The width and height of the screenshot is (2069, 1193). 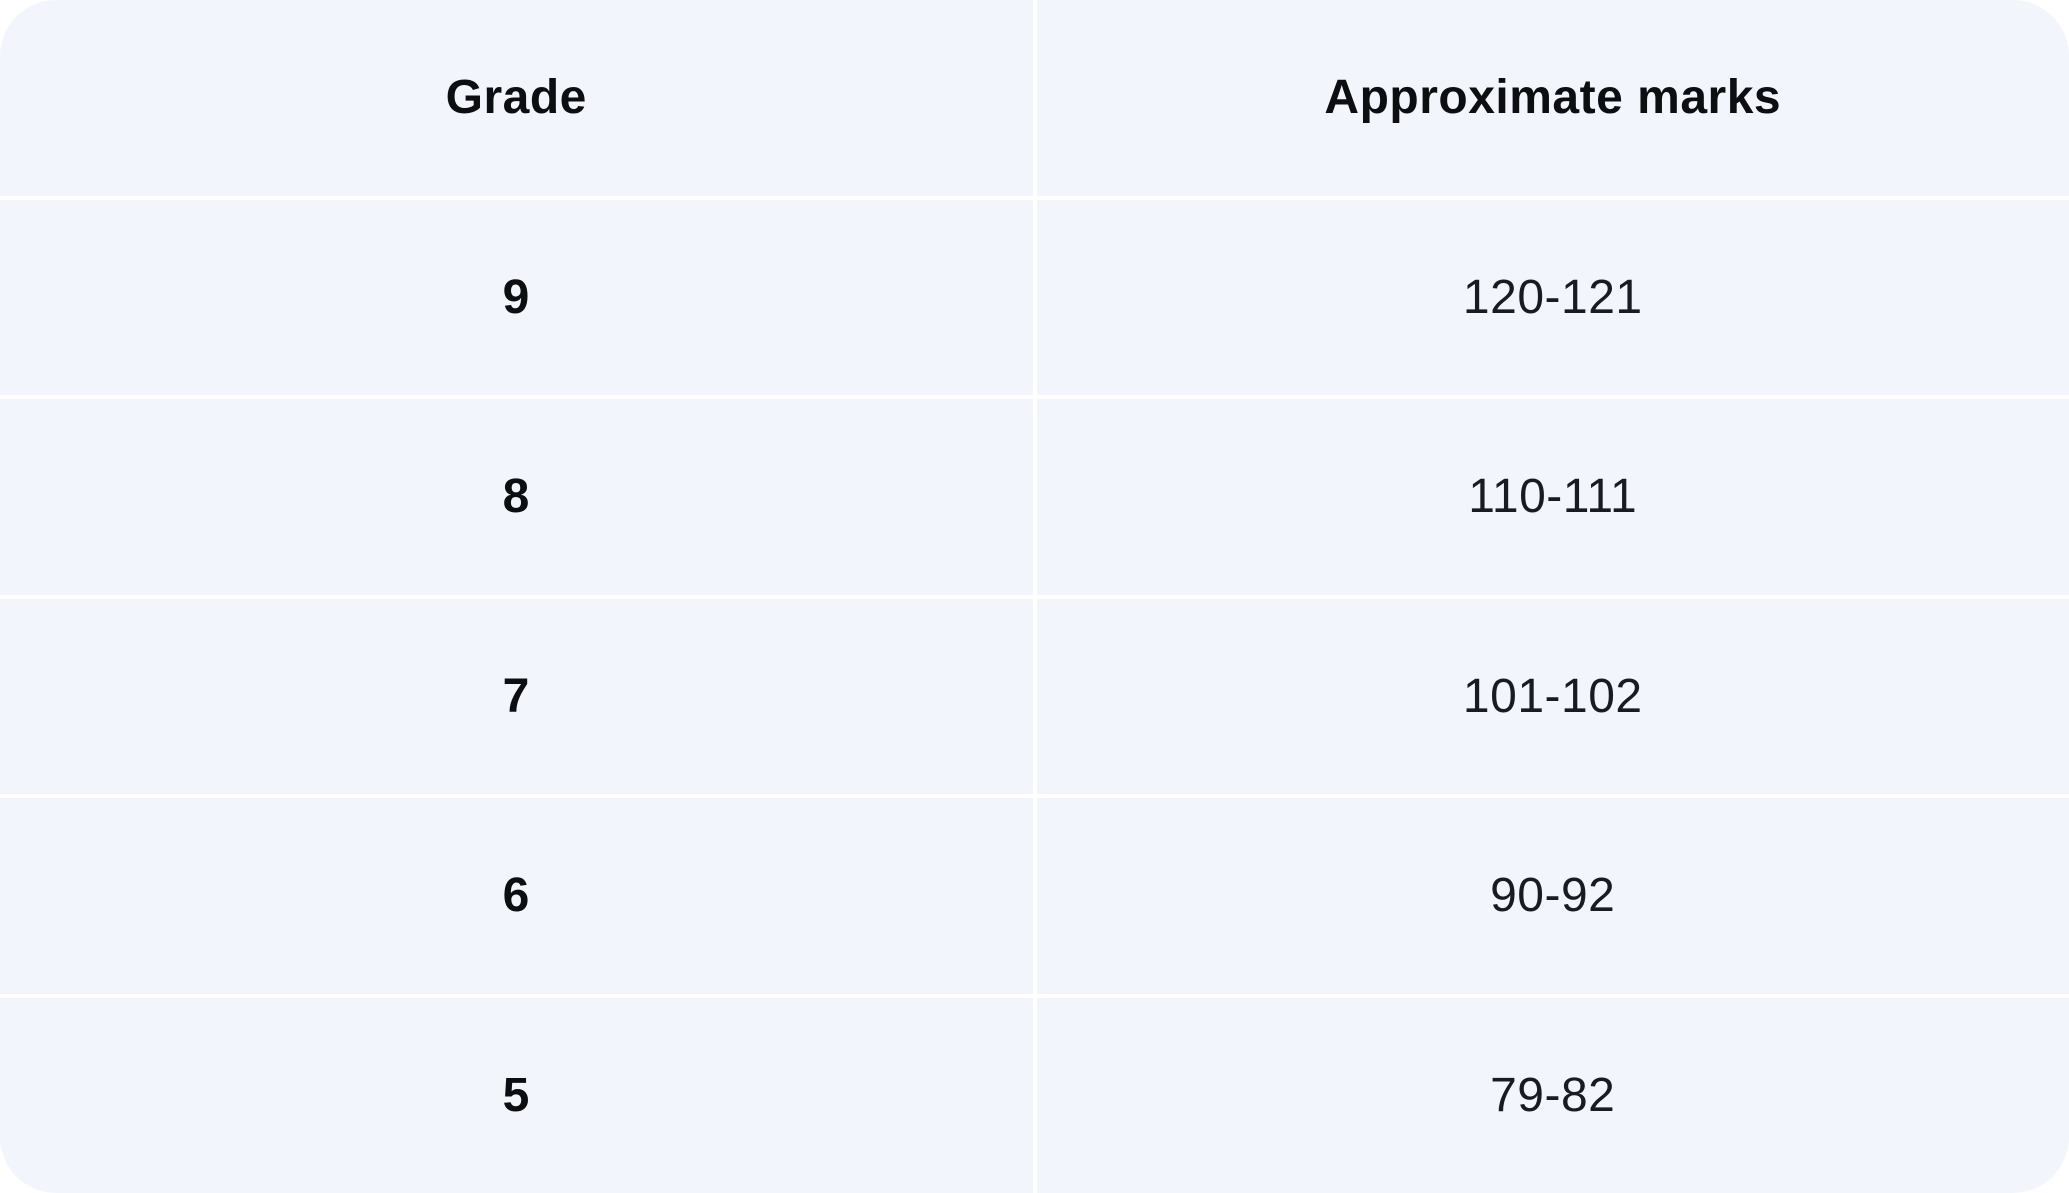 I want to click on grade-cell: 6, so click(x=516, y=896).